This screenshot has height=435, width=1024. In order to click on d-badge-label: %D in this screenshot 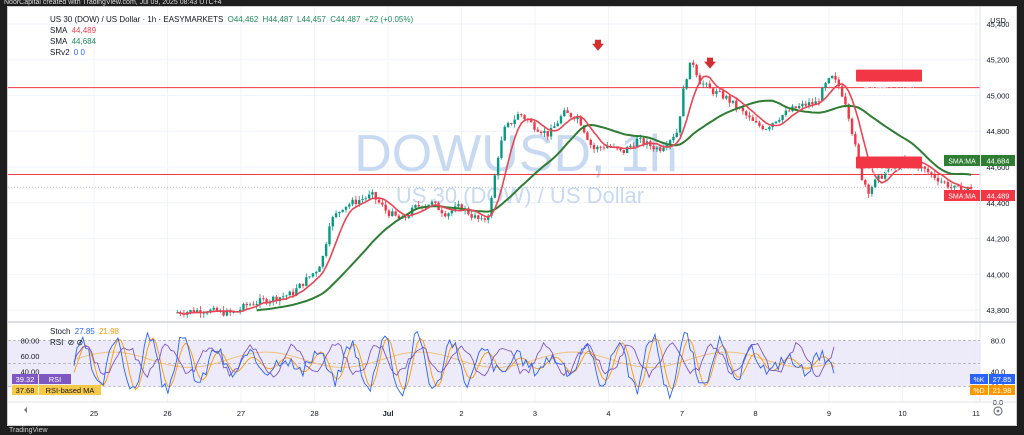, I will do `click(978, 391)`.